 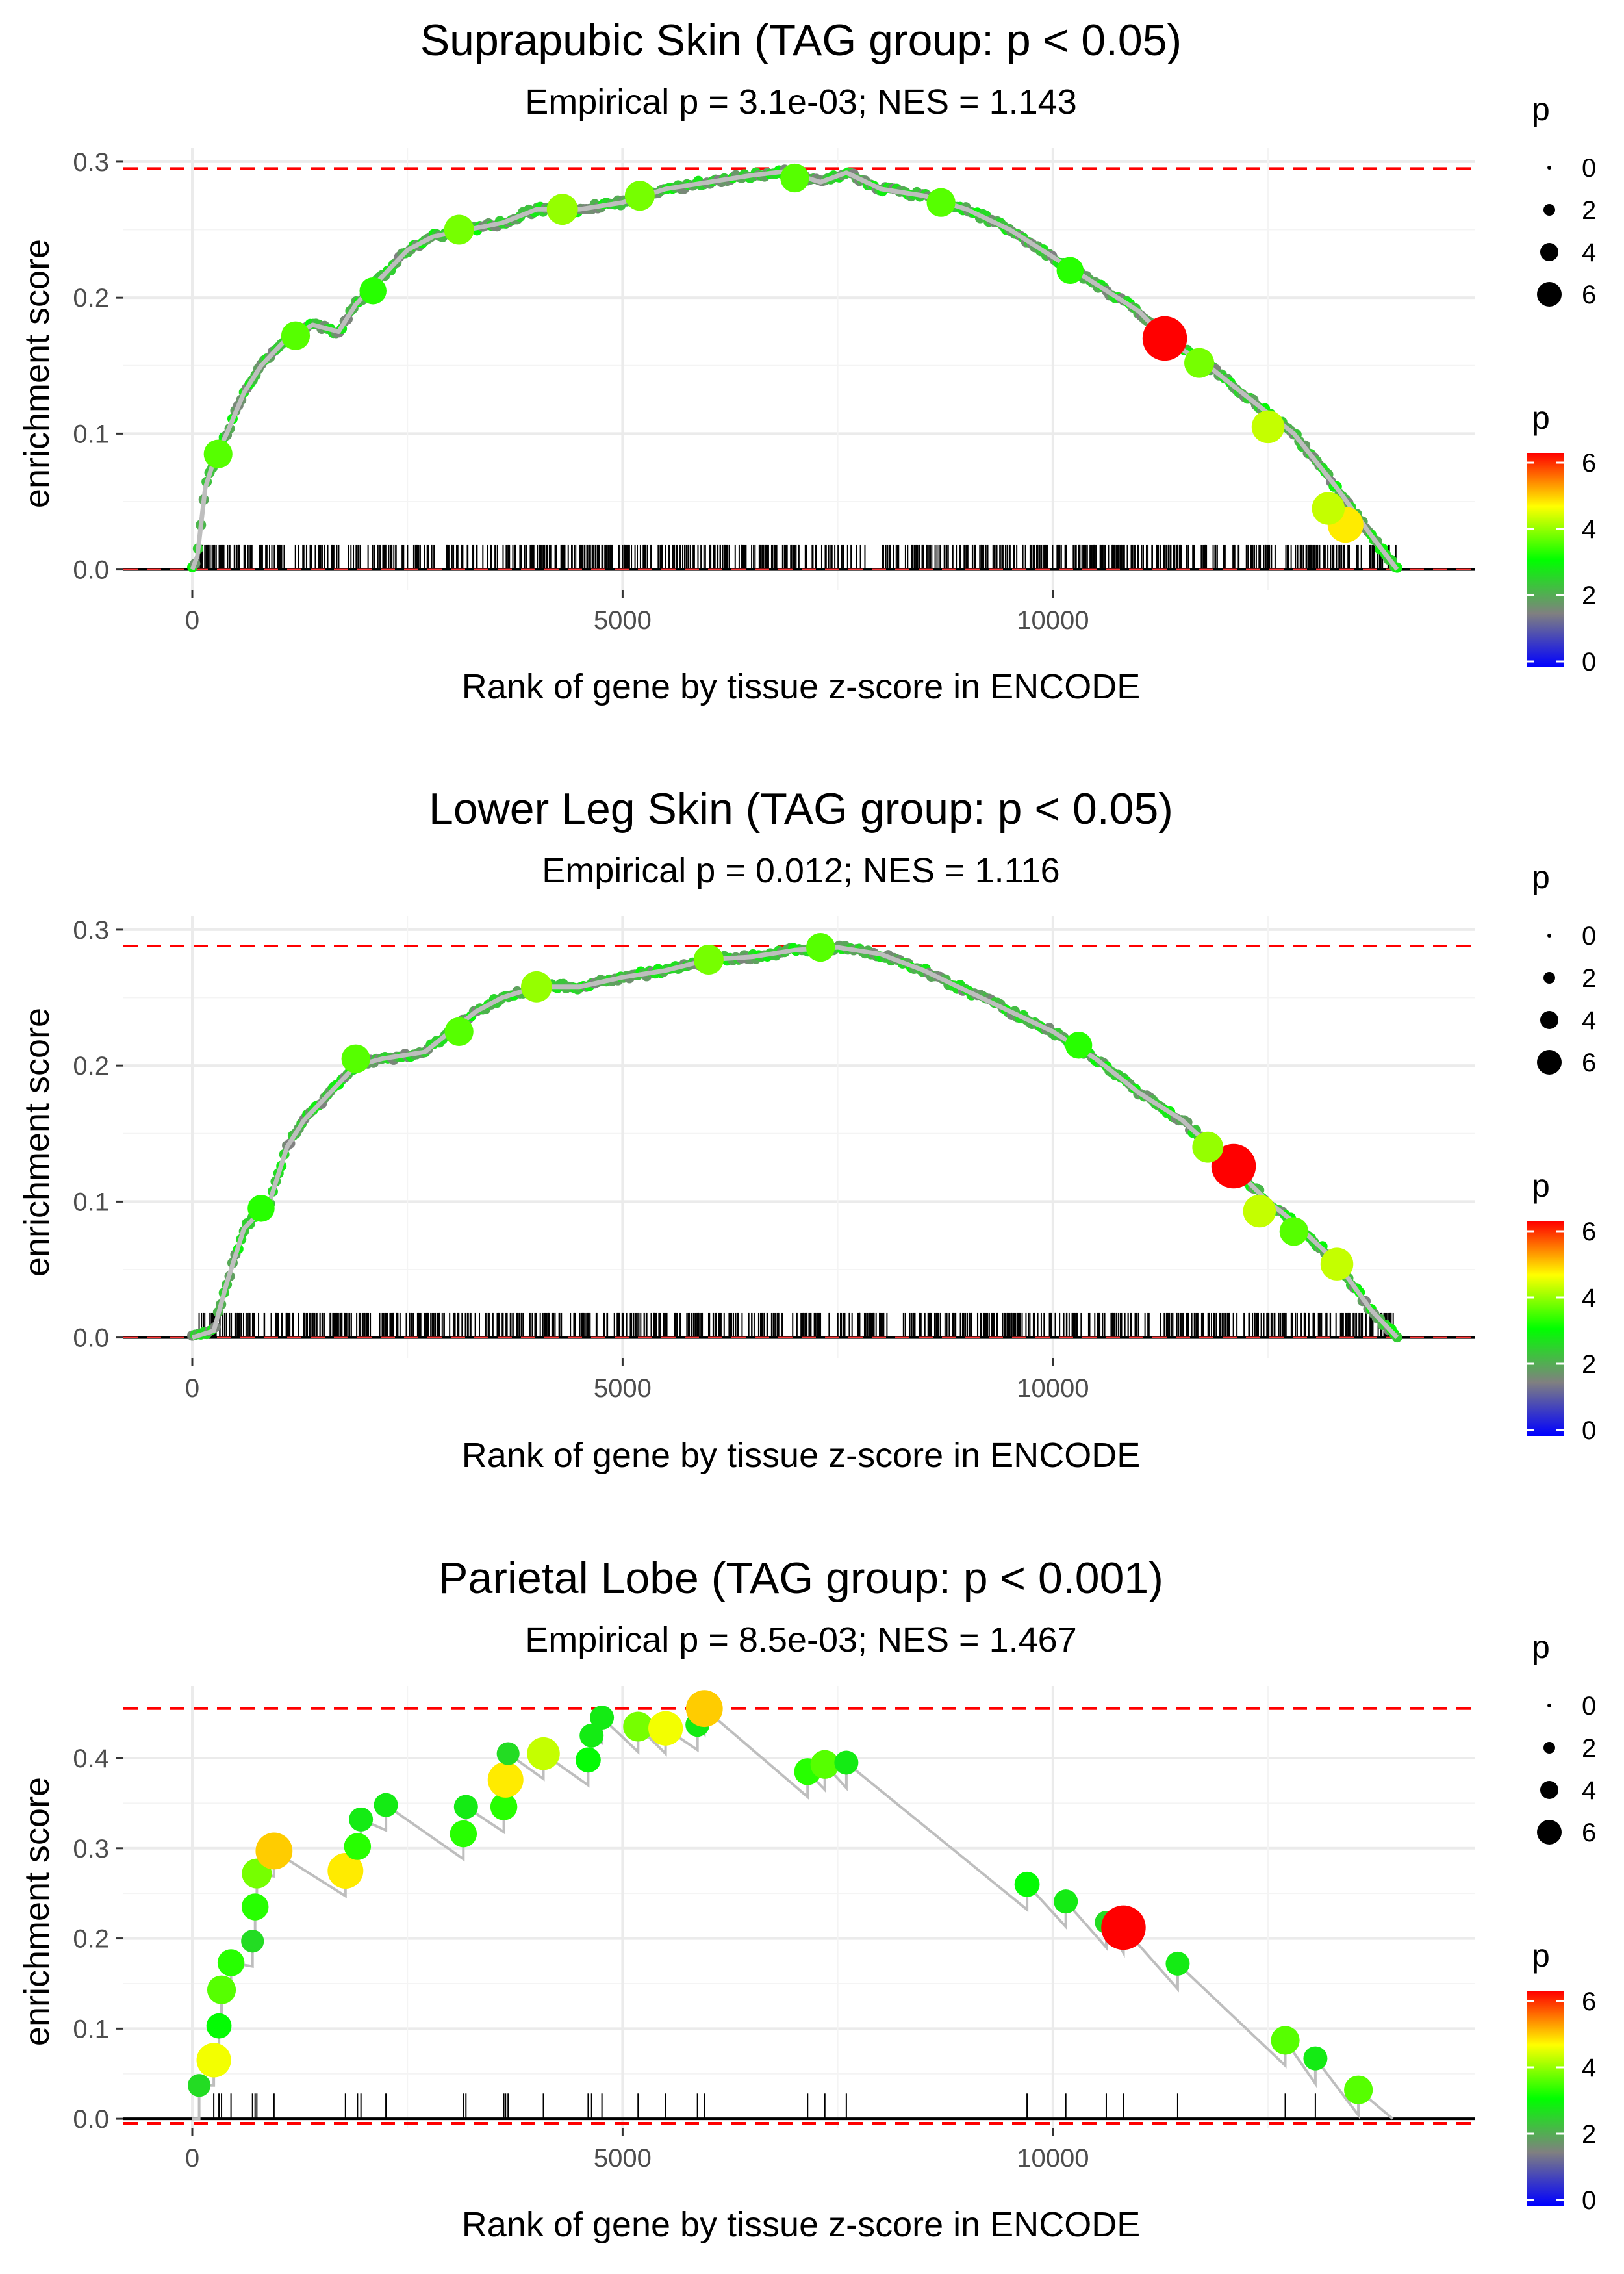 What do you see at coordinates (800, 870) in the screenshot?
I see `panel-subtitle: Empirical p = 0.012; NES = 1.116` at bounding box center [800, 870].